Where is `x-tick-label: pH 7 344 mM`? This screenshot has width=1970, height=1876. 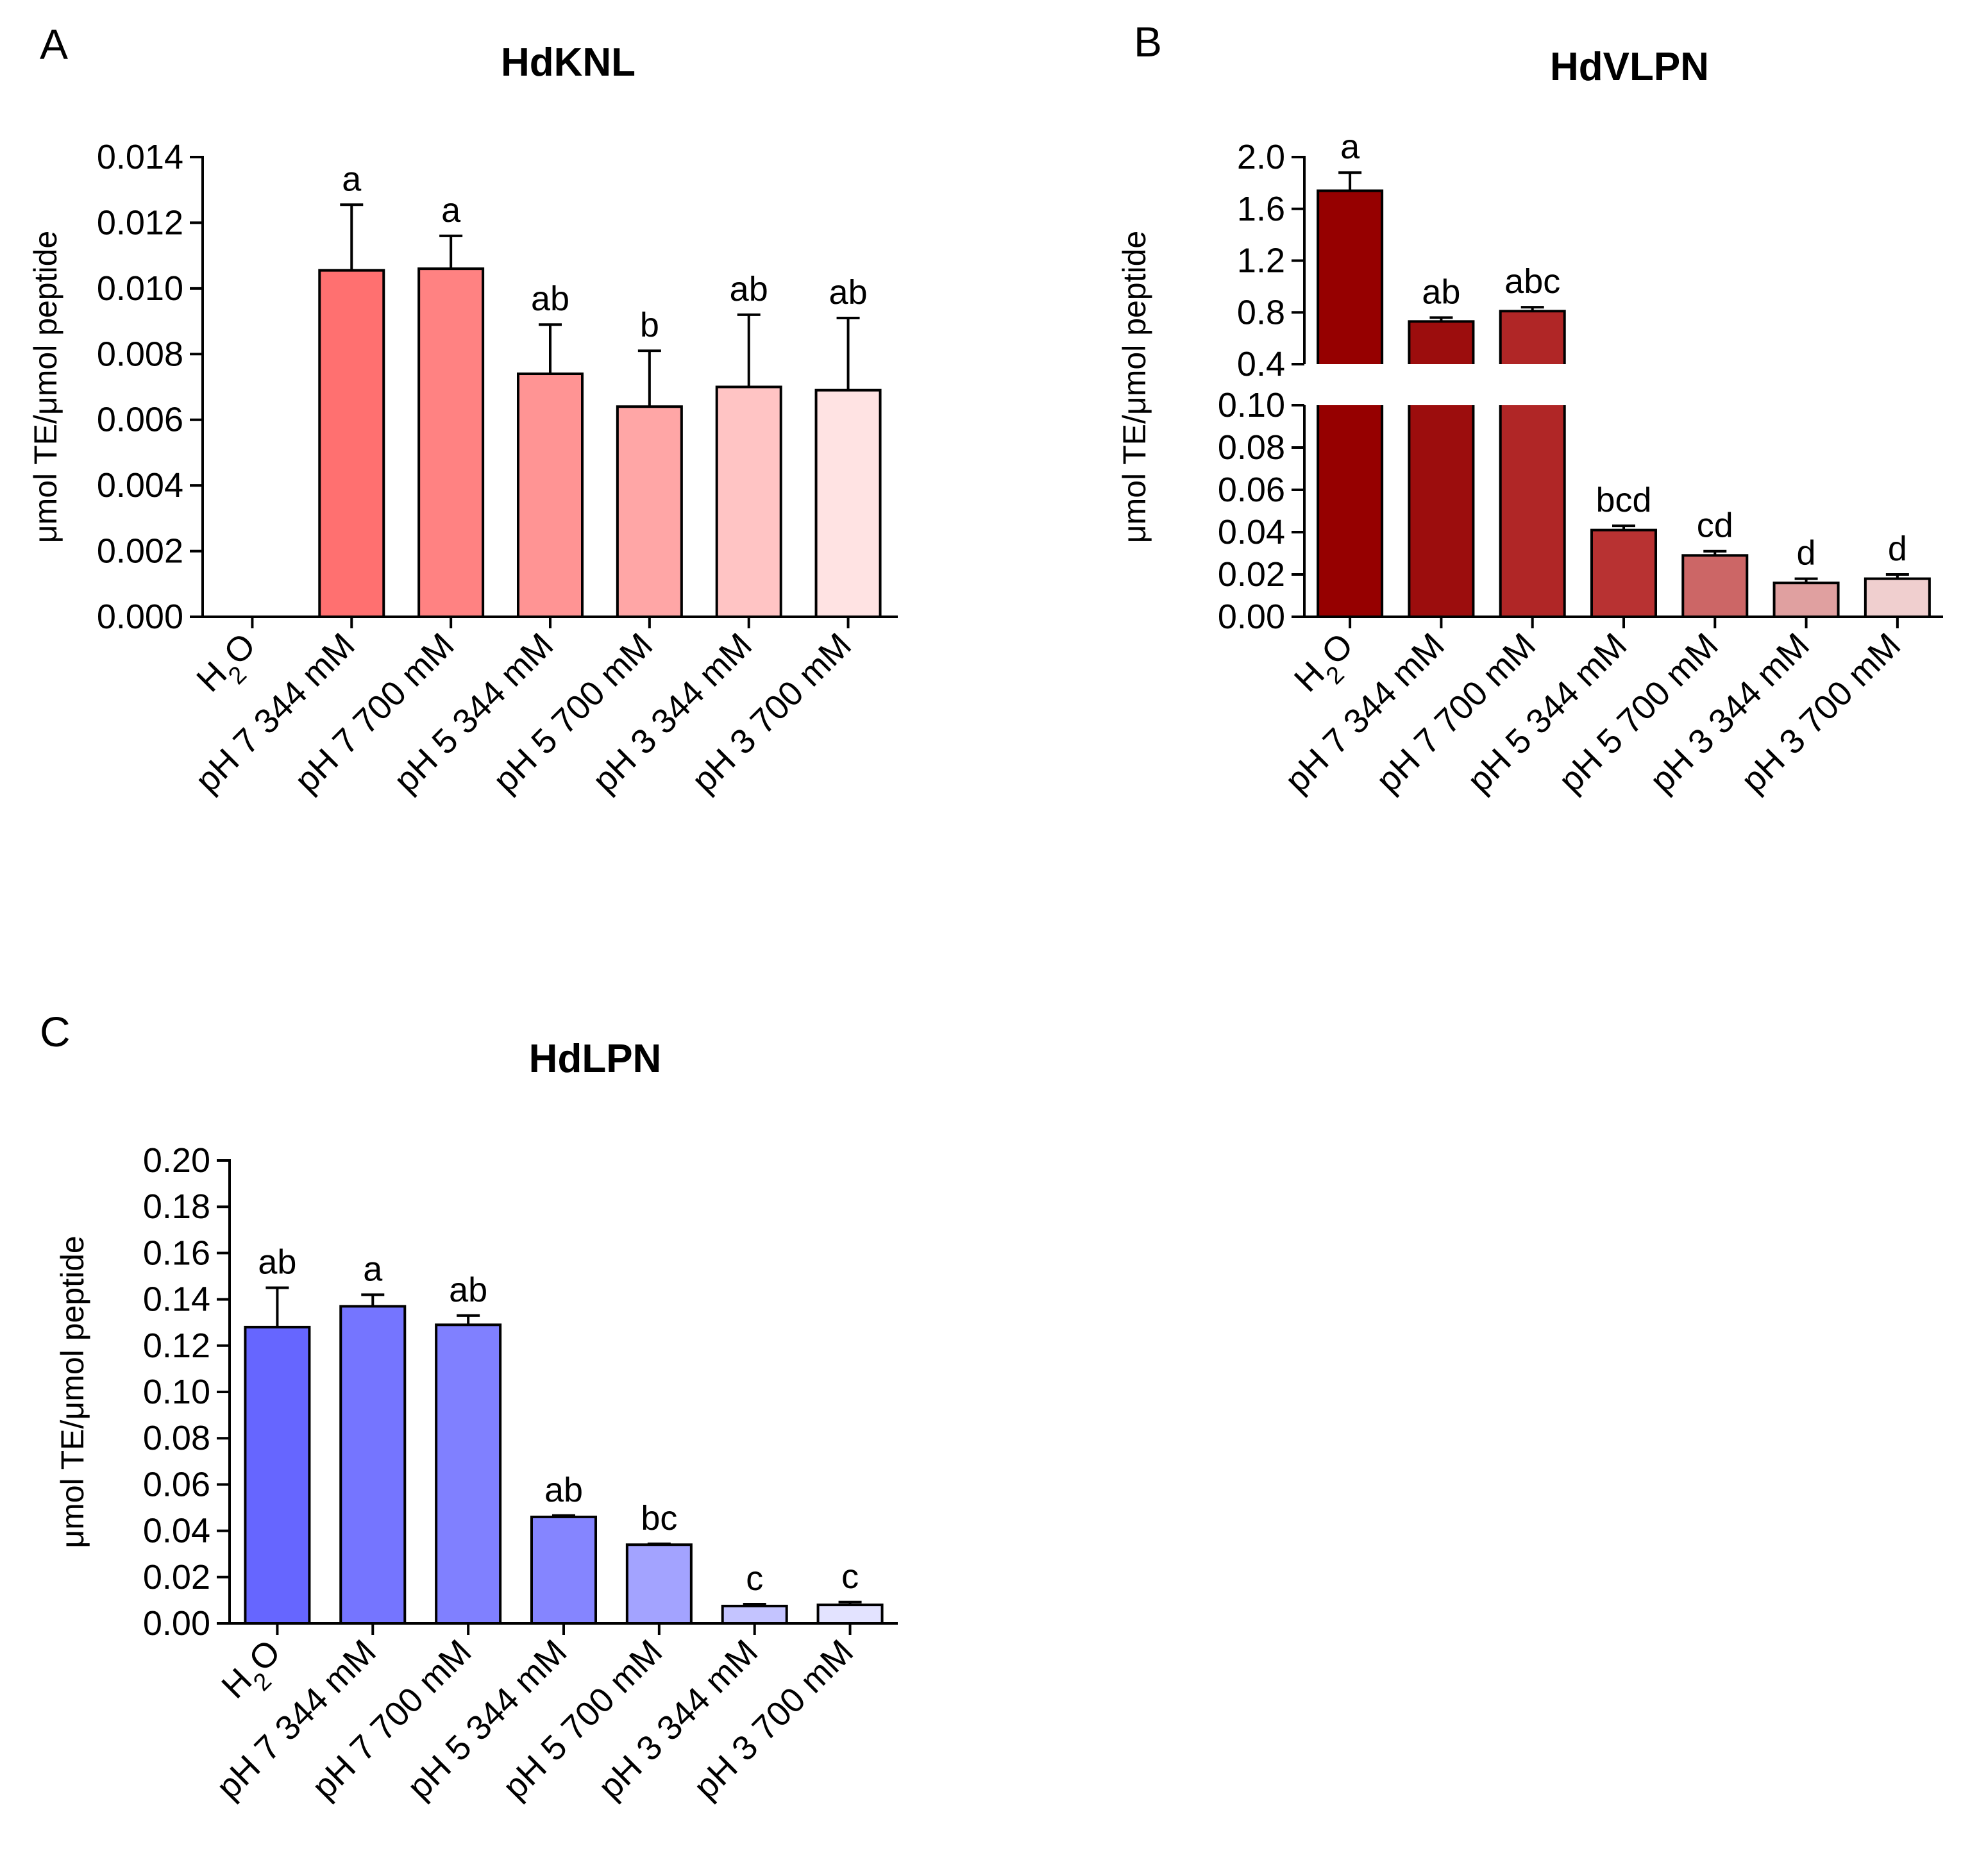 x-tick-label: pH 7 344 mM is located at coordinates (1364, 713).